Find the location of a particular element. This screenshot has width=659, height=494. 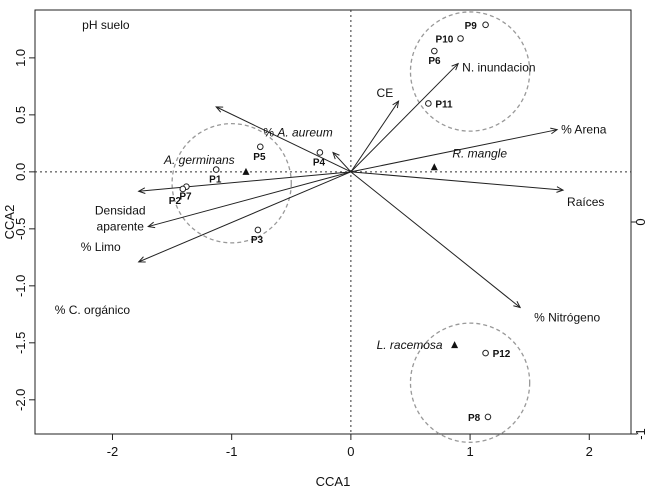

right-tick-label: 0 is located at coordinates (640, 221).